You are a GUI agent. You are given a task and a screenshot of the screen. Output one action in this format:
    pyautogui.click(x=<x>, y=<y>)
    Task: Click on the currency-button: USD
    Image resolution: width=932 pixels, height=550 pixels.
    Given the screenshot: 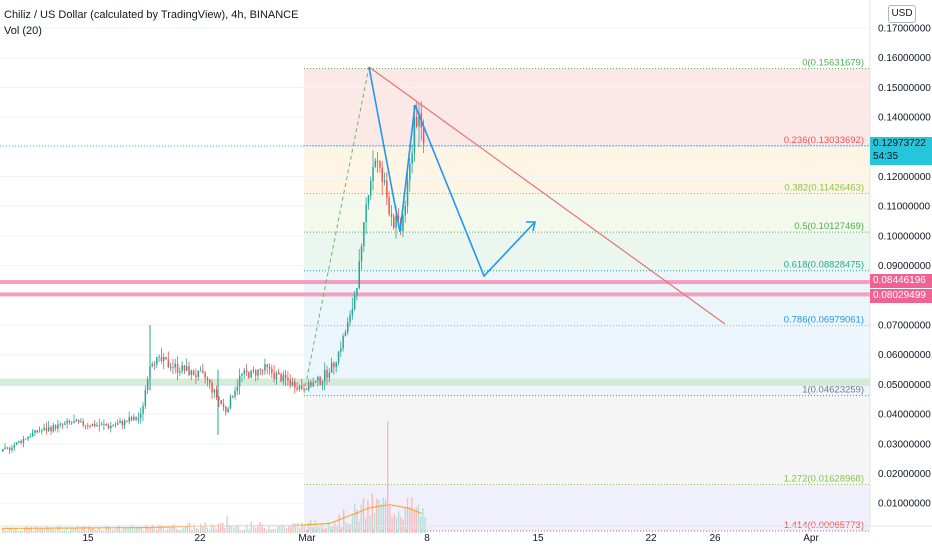 What is the action you would take?
    pyautogui.click(x=902, y=14)
    